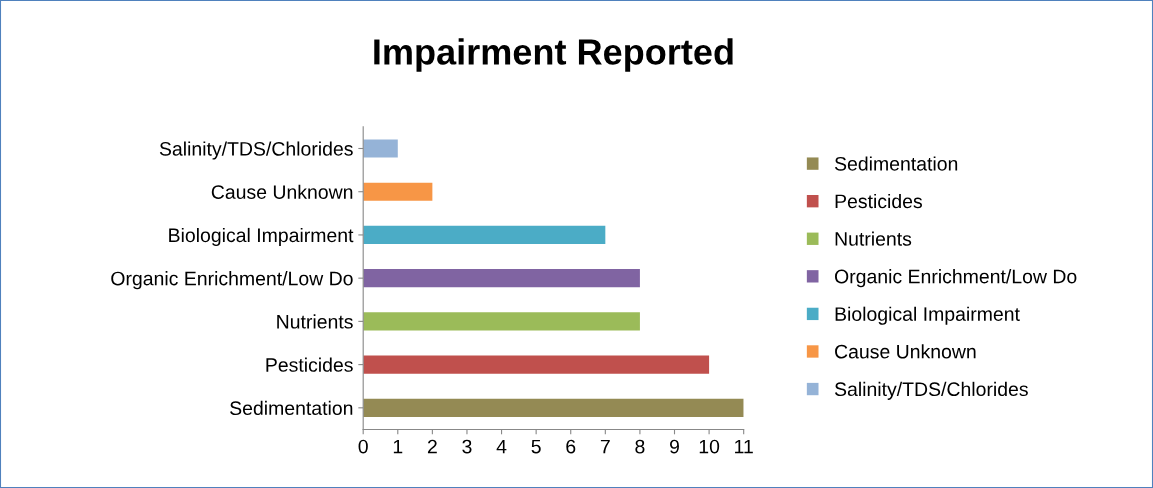 Image resolution: width=1153 pixels, height=488 pixels. What do you see at coordinates (640, 446) in the screenshot?
I see `x-tick-label: 8` at bounding box center [640, 446].